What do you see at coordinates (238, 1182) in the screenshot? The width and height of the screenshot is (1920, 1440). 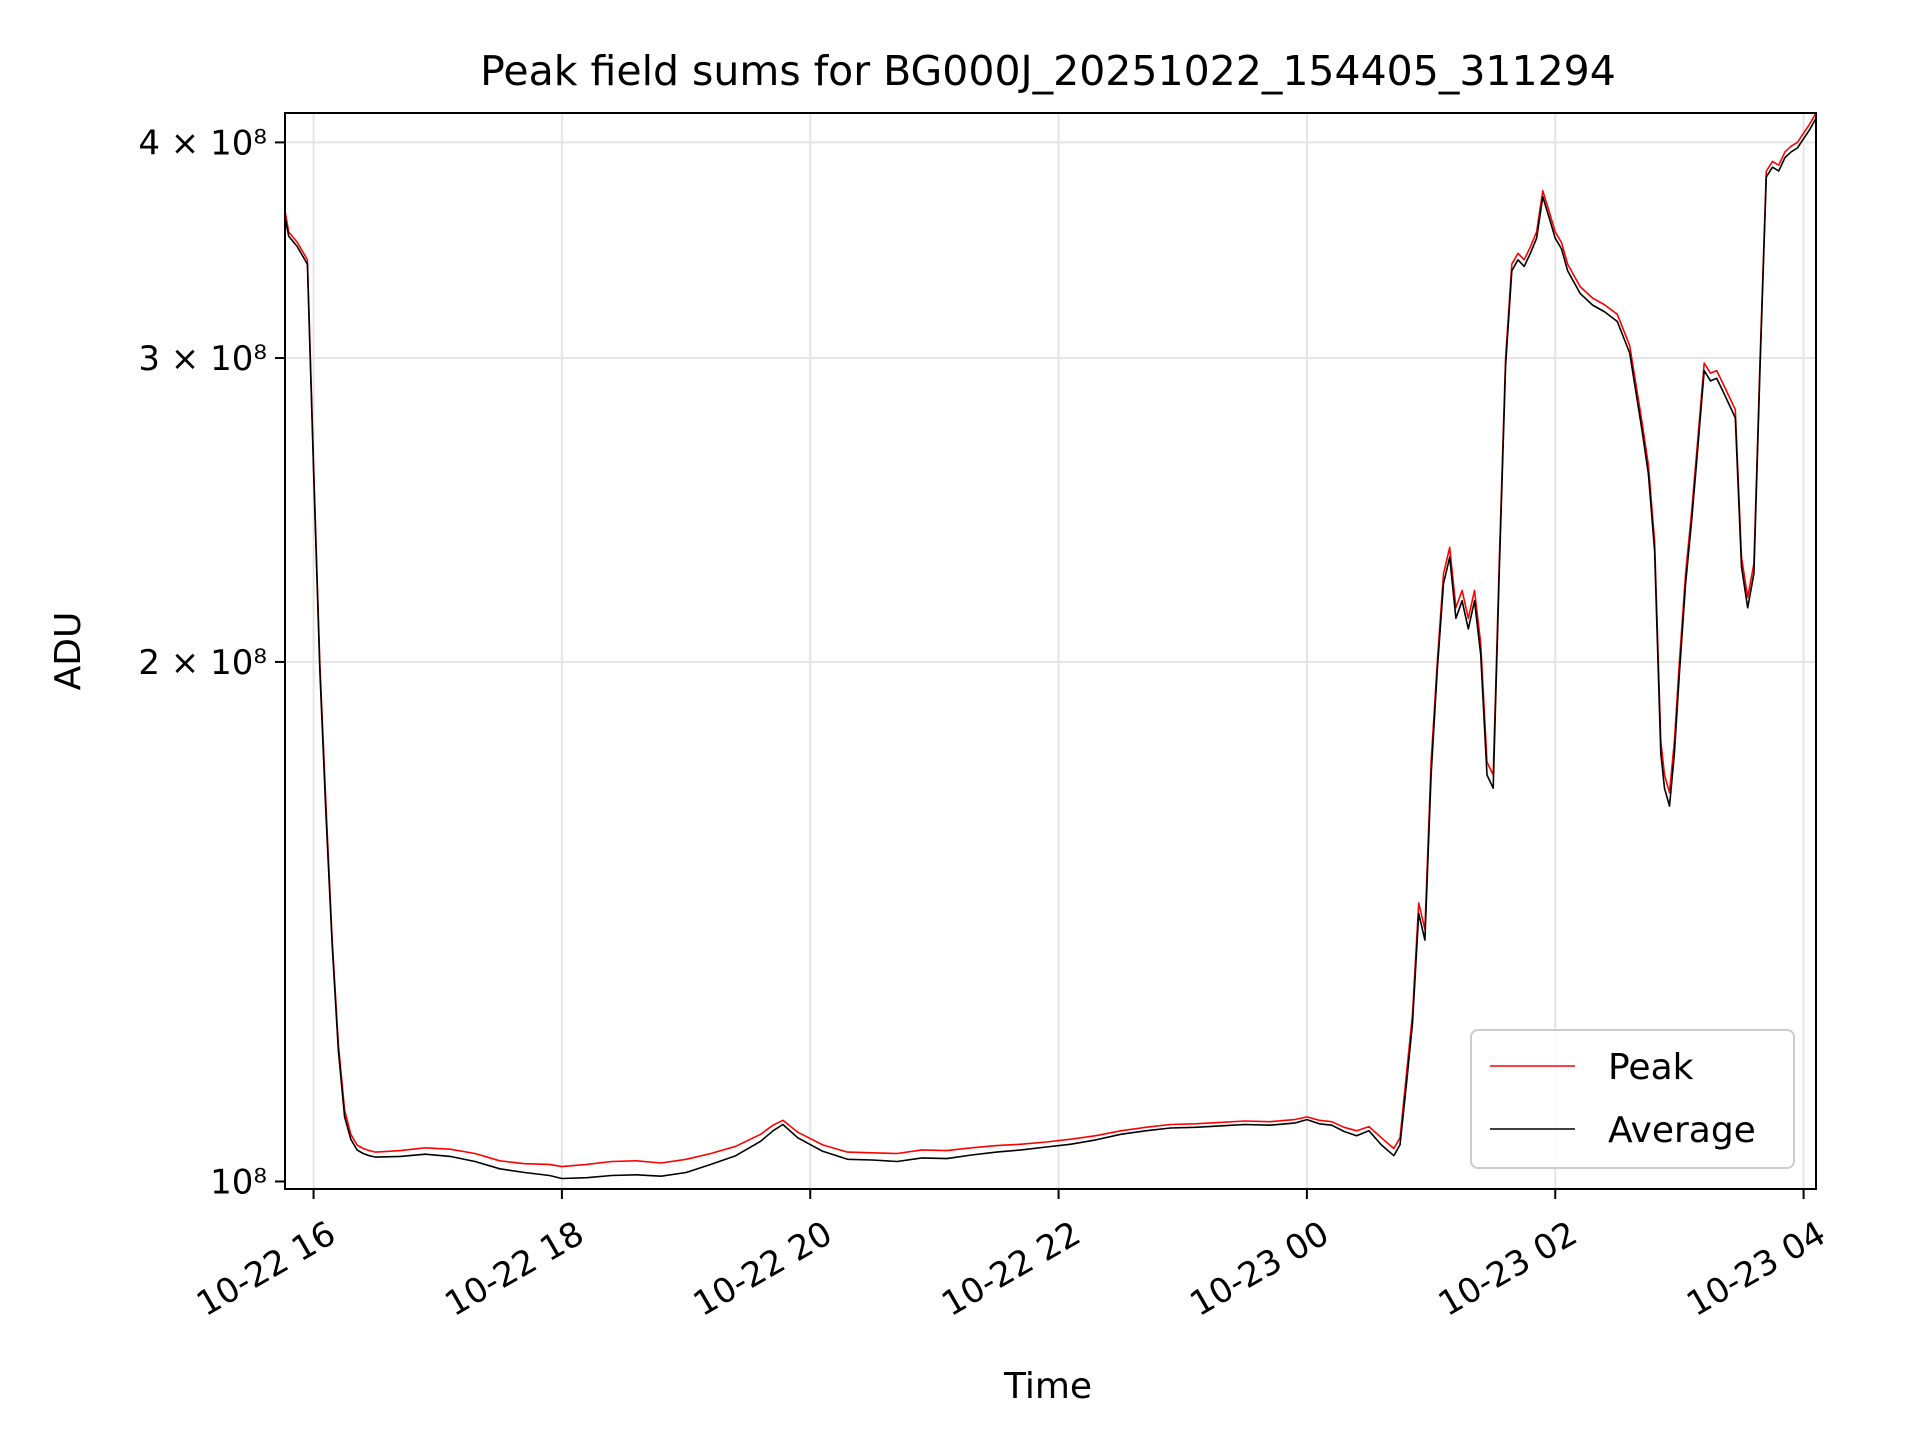 I see `y-tick-label: 10⁸` at bounding box center [238, 1182].